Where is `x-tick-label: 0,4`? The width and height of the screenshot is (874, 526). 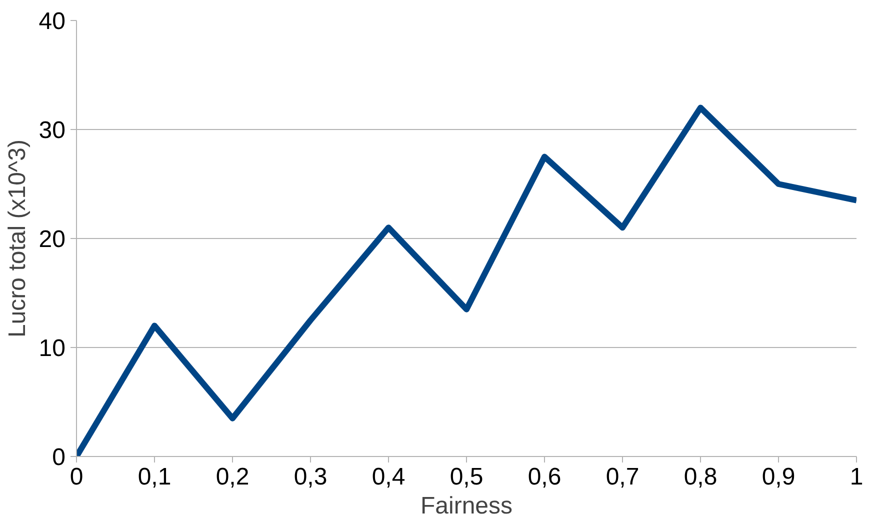 x-tick-label: 0,4 is located at coordinates (389, 477).